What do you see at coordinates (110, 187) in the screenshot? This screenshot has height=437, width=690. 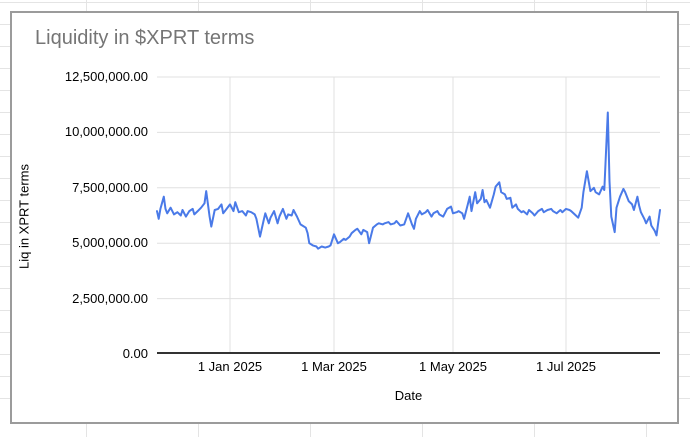 I see `y-tick-label: 7,500,000.00` at bounding box center [110, 187].